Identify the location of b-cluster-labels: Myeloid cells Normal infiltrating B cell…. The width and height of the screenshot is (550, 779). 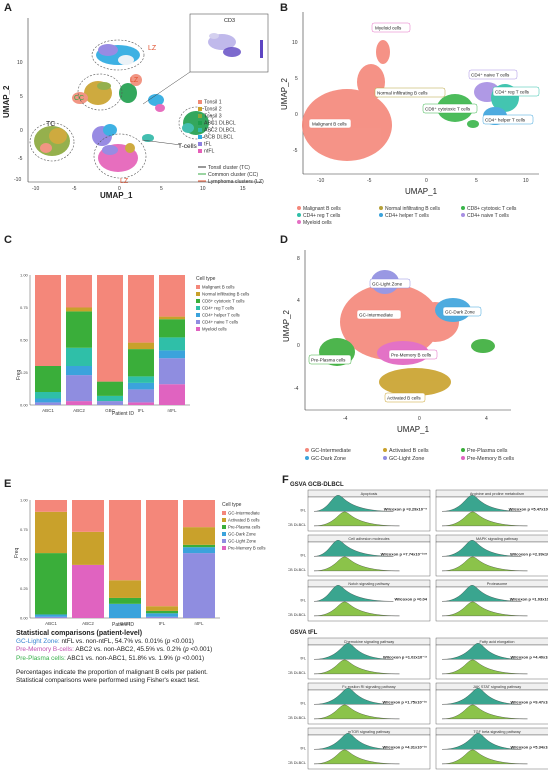
(424, 75).